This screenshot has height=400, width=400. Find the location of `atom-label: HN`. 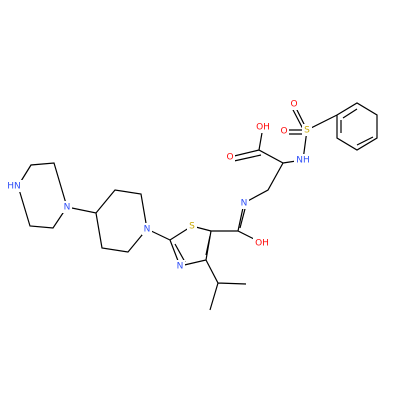

atom-label: HN is located at coordinates (14, 187).